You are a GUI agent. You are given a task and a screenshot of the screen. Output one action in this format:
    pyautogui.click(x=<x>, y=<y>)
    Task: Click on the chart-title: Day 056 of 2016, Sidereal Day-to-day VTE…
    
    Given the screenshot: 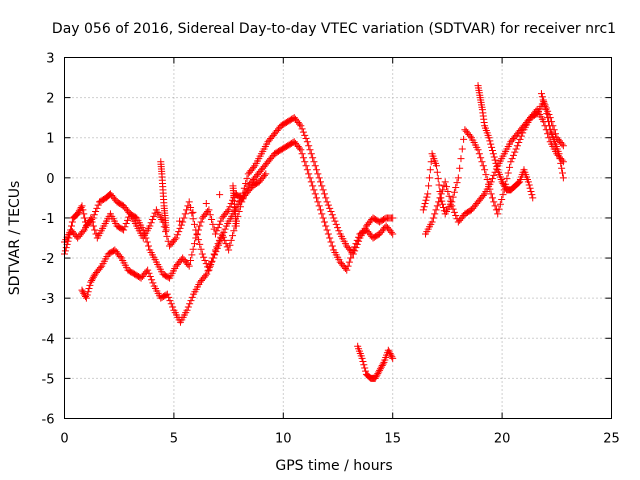 What is the action you would take?
    pyautogui.click(x=334, y=29)
    